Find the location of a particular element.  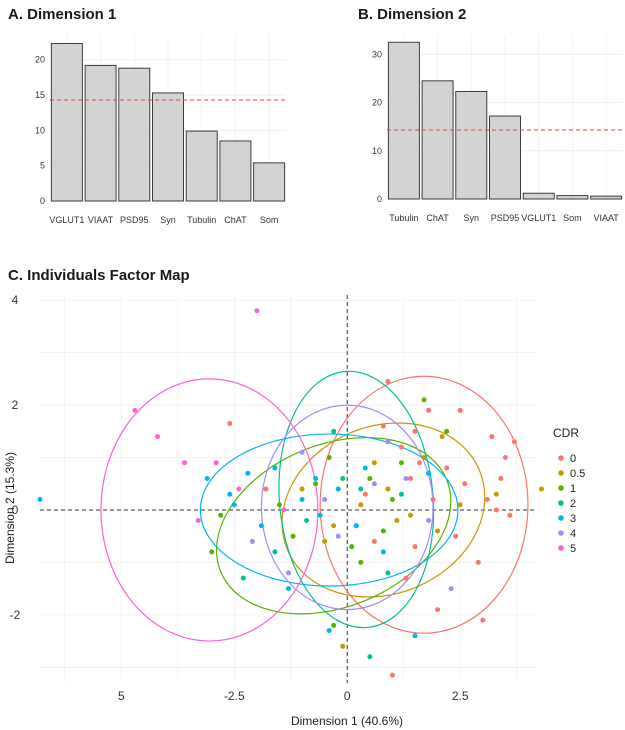

panel-b-title: B. Dimension 2 is located at coordinates (412, 14).